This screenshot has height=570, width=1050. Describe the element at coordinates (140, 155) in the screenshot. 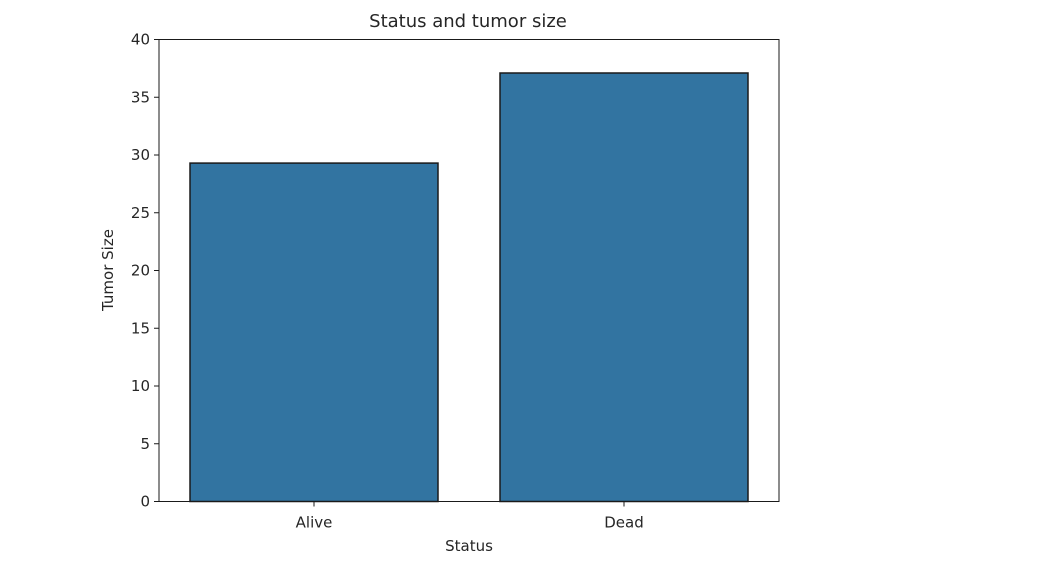

I see `y-tick-label: 30` at that location.